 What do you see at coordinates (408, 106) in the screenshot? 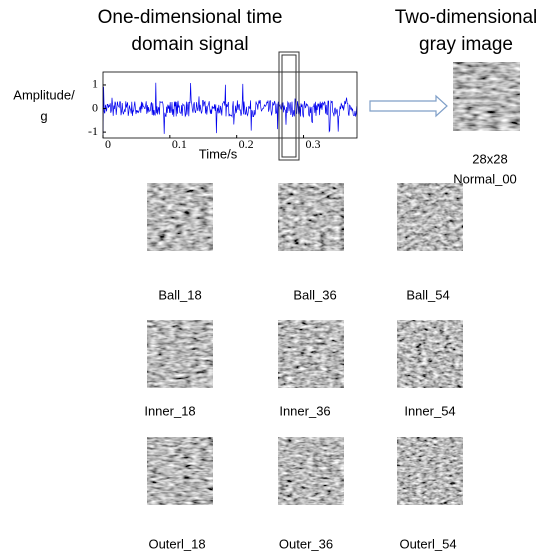
I see `arrow` at bounding box center [408, 106].